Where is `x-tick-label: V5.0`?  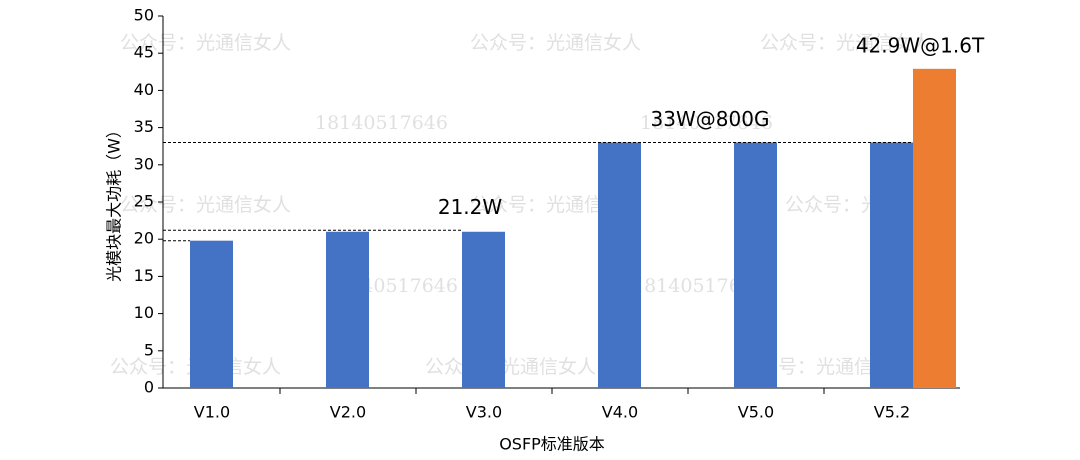 x-tick-label: V5.0 is located at coordinates (756, 412).